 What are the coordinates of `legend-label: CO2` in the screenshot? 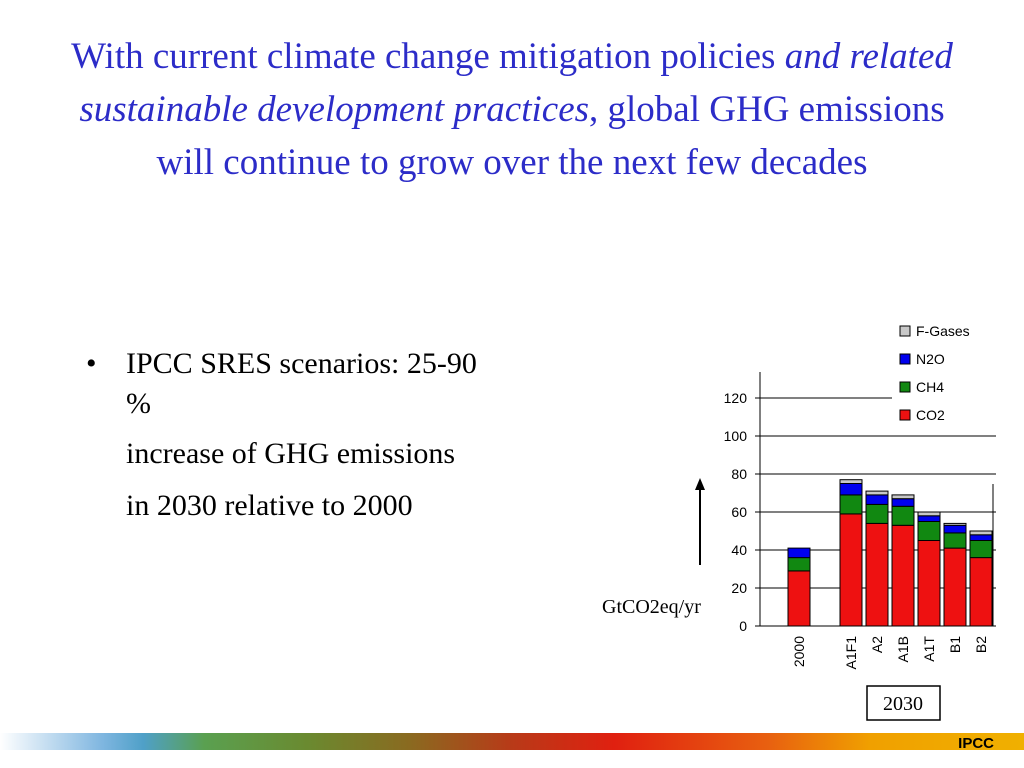 It's located at (930, 415).